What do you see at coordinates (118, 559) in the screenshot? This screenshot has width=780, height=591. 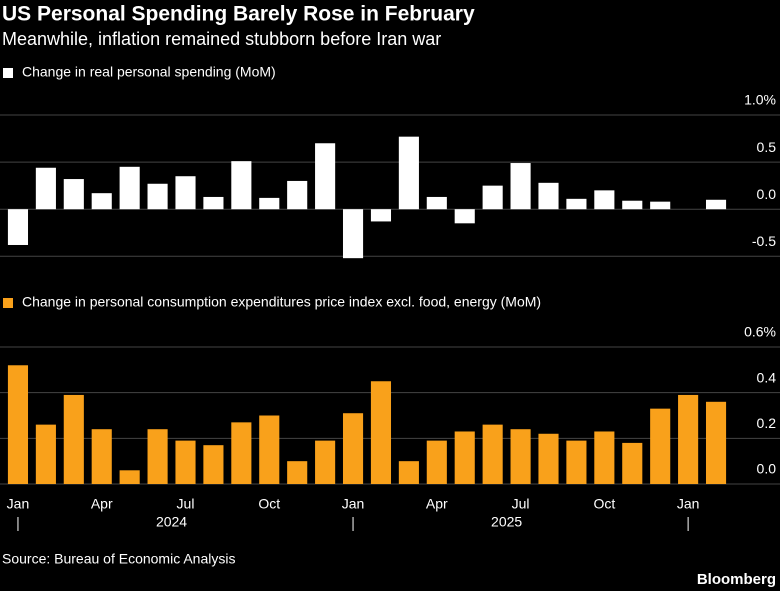 I see `source: Source: Bureau of Economic Analysis` at bounding box center [118, 559].